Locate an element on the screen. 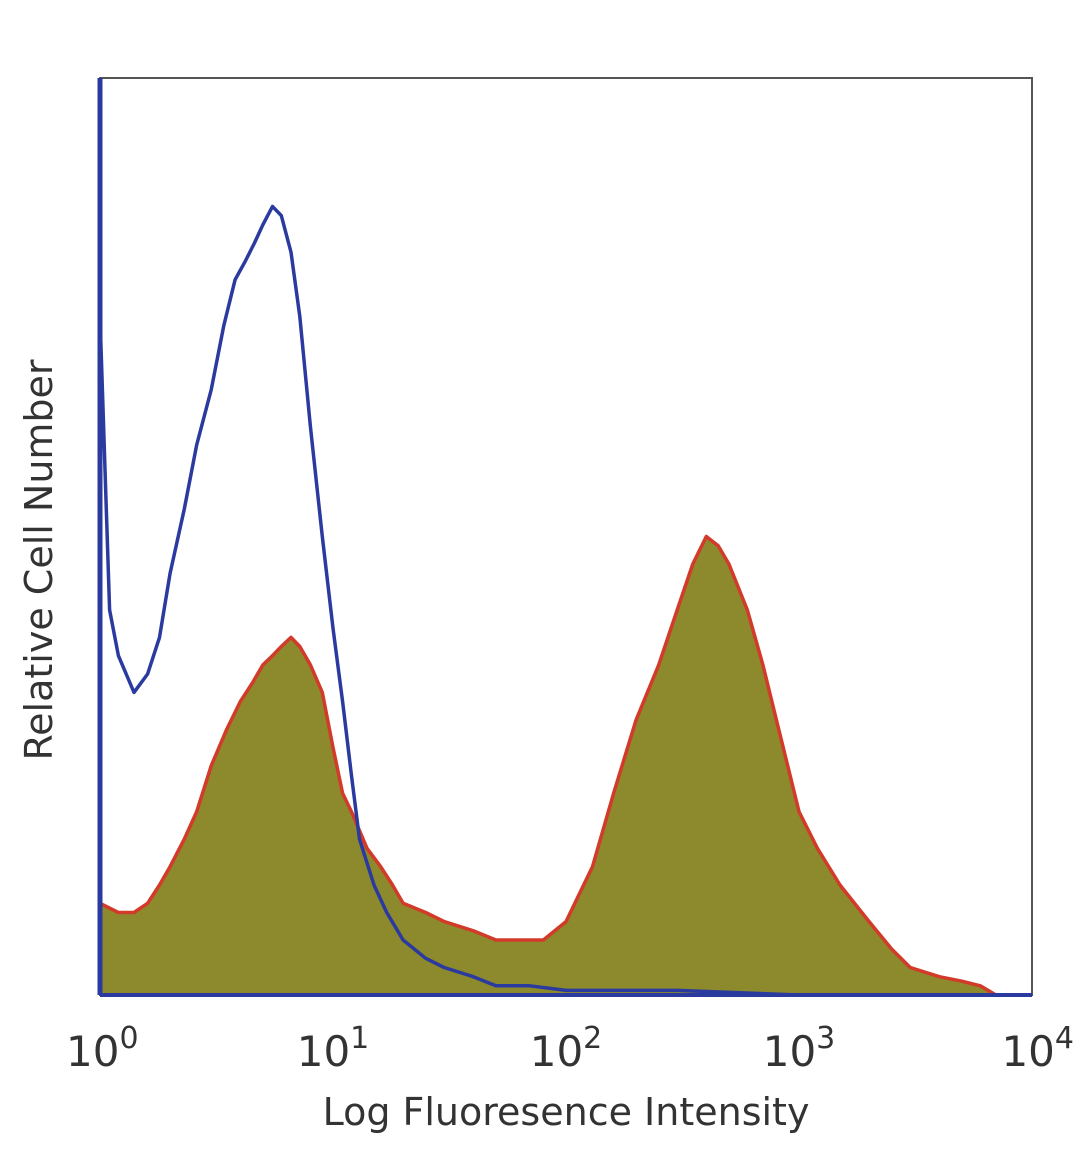  x-tick-label: 10² is located at coordinates (566, 1048).